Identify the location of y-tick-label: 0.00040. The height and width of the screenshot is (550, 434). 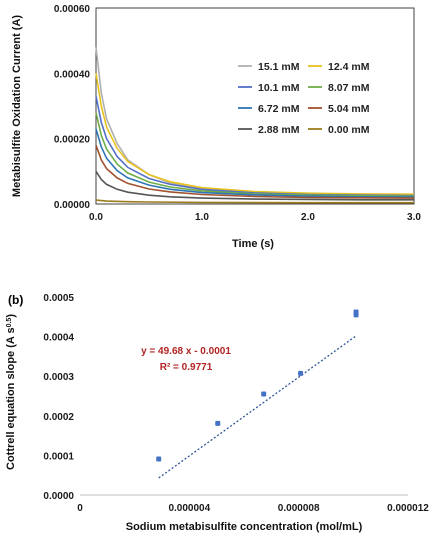
(72, 74).